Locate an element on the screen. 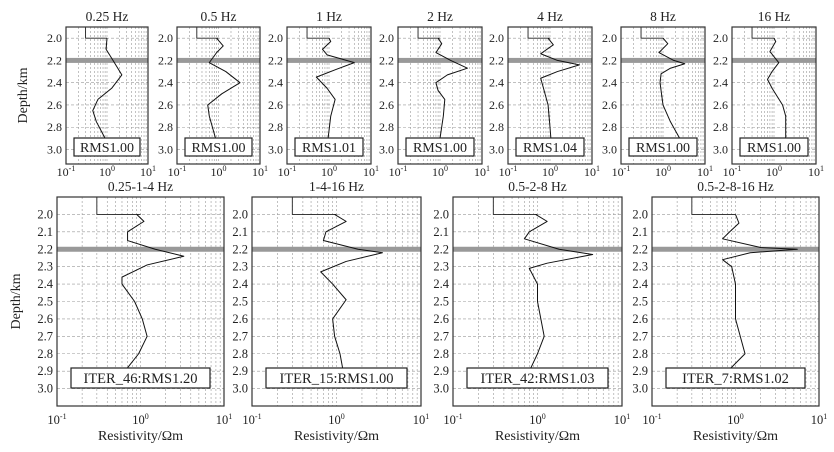 This screenshot has height=452, width=834. rms-label: RMS1.00 is located at coordinates (218, 148).